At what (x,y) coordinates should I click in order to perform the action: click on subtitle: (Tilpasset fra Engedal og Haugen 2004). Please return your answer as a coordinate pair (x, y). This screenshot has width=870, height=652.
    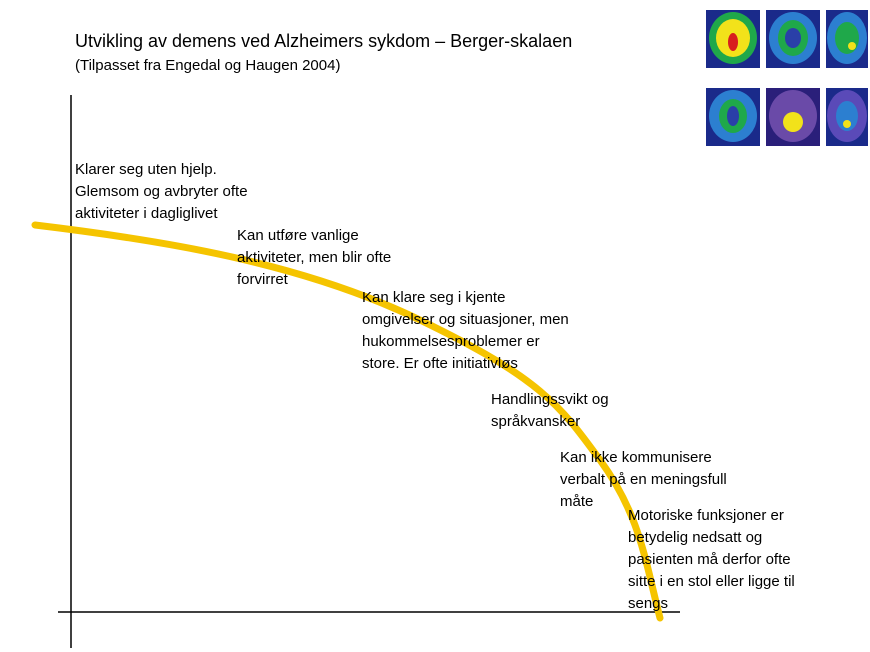
    Looking at the image, I should click on (207, 65).